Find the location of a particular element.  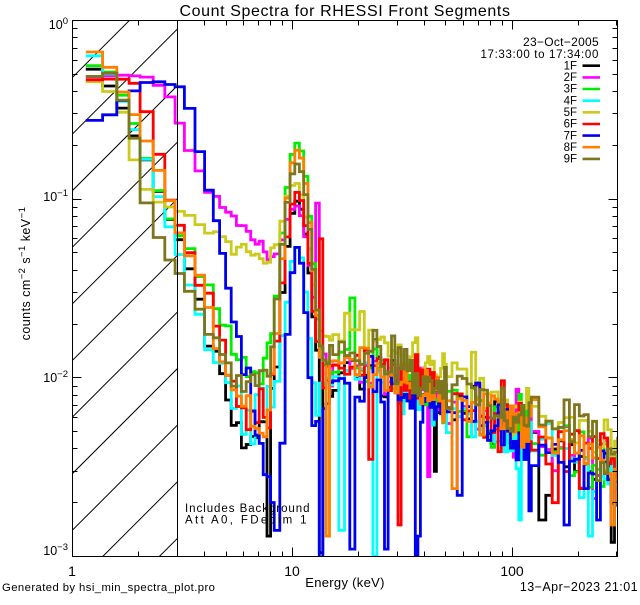

svg-text: 13−Apr−2023 21:01 is located at coordinates (579, 587).